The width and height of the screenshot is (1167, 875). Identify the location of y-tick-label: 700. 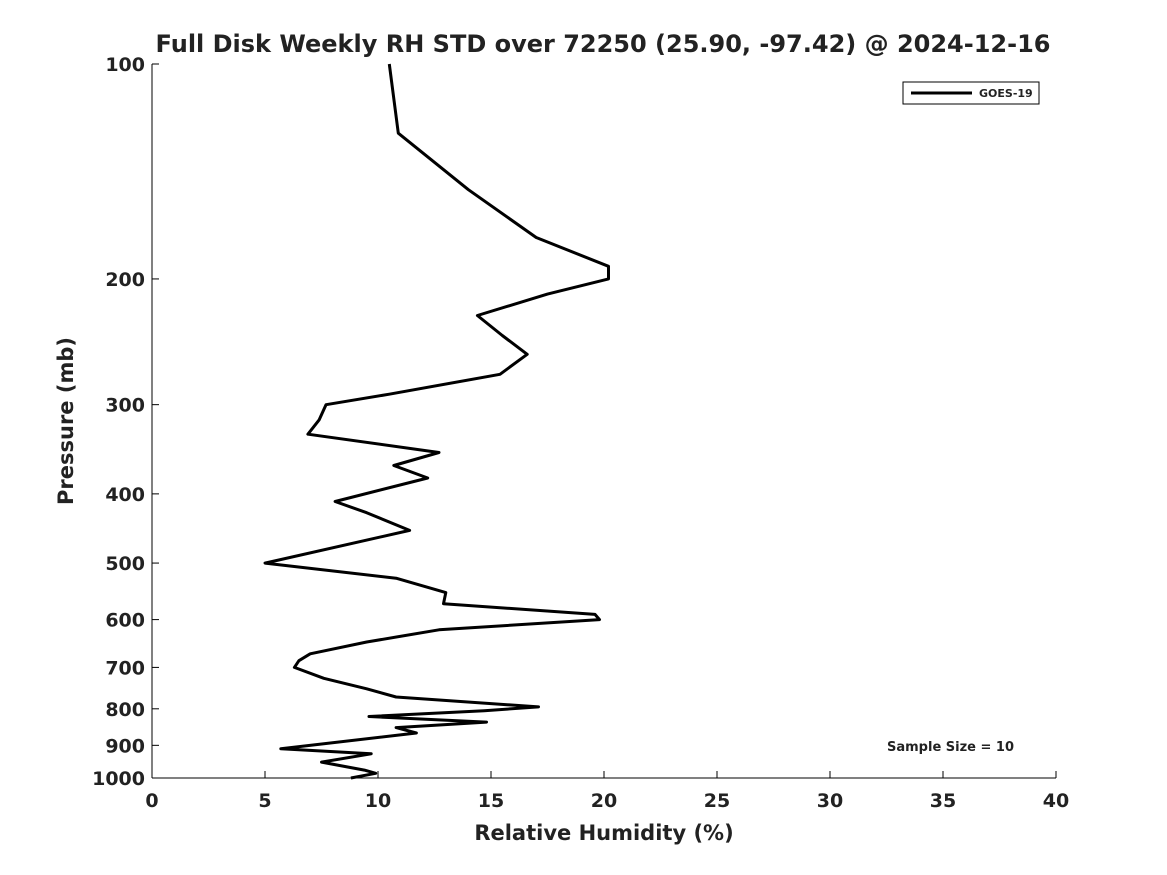
(125, 668).